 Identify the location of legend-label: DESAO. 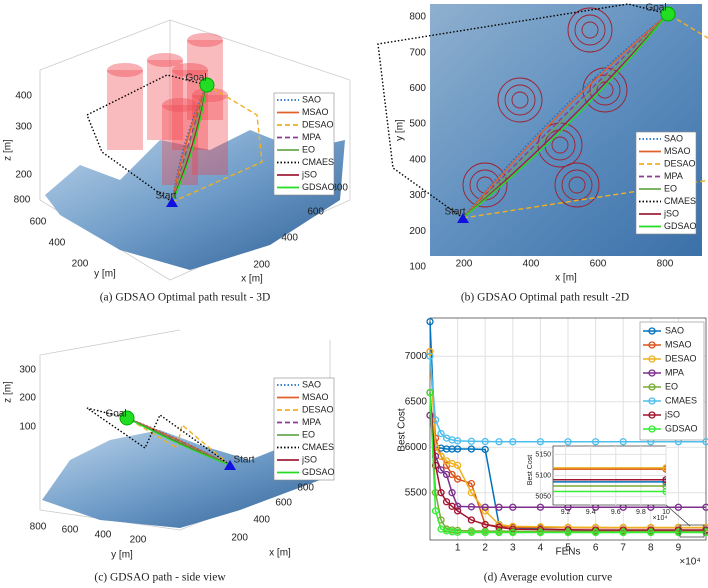
(318, 409).